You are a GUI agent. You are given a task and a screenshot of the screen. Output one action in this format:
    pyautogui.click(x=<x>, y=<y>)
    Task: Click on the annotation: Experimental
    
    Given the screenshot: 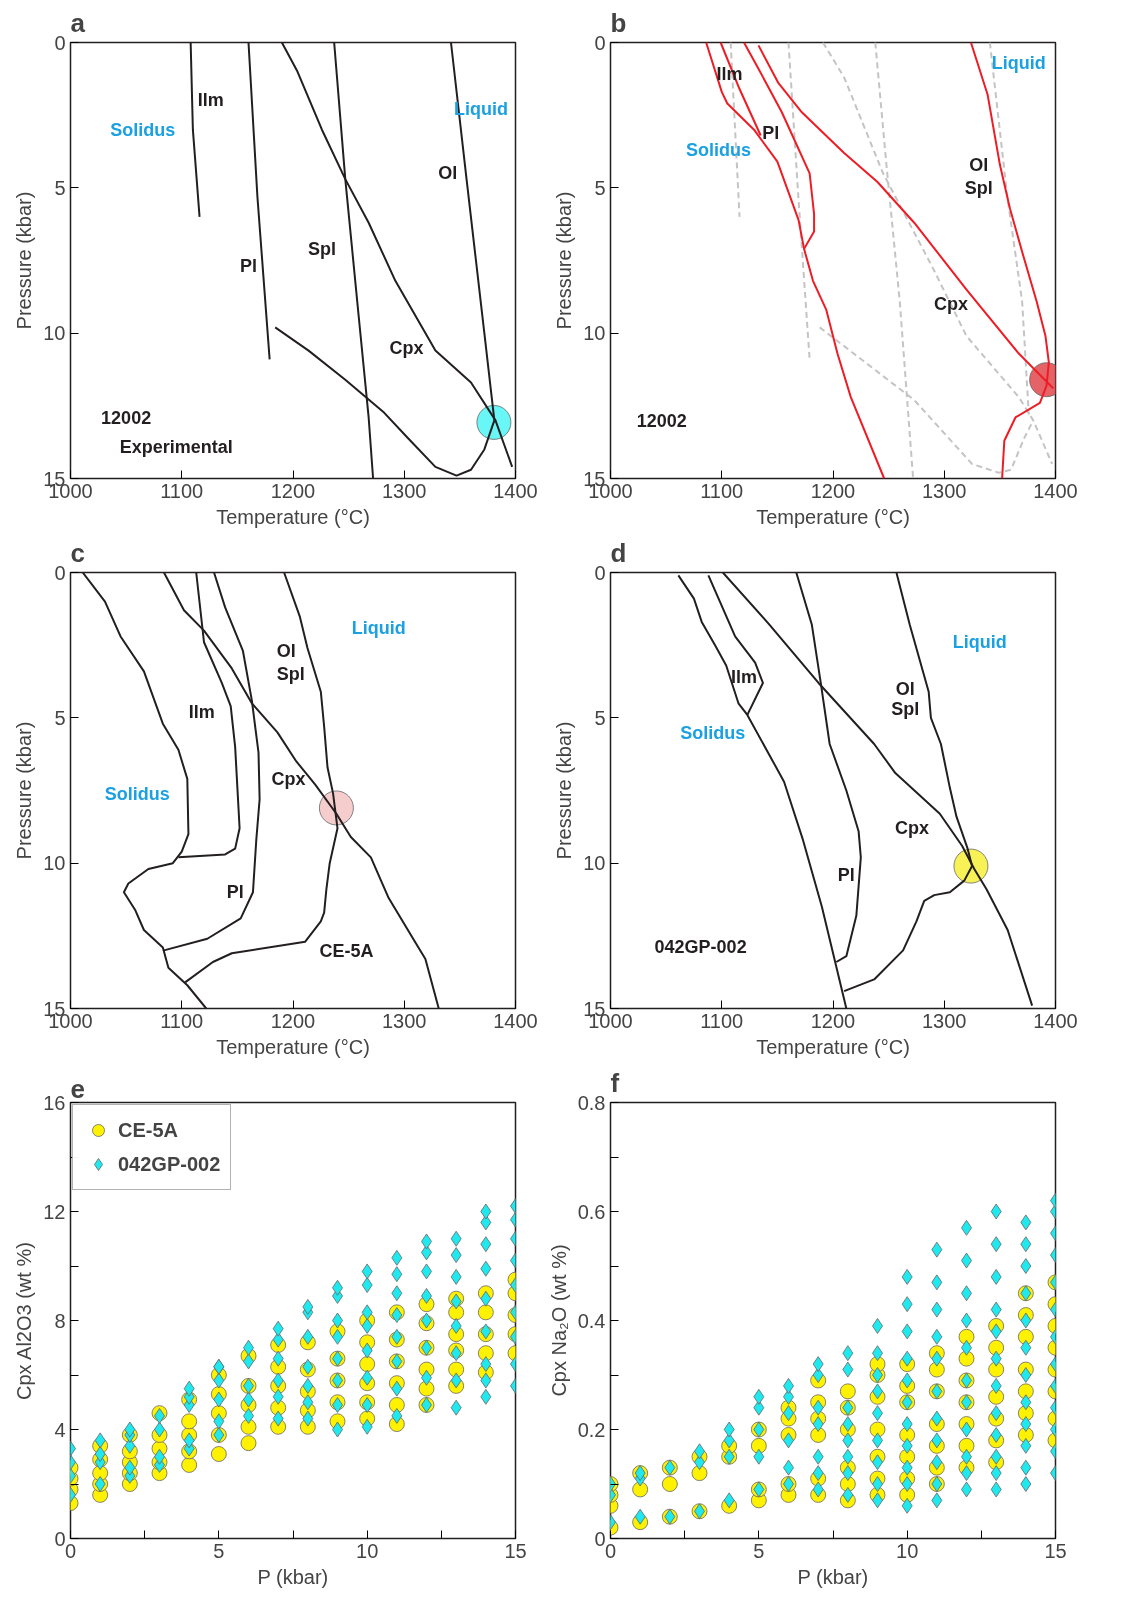 What is the action you would take?
    pyautogui.click(x=176, y=446)
    